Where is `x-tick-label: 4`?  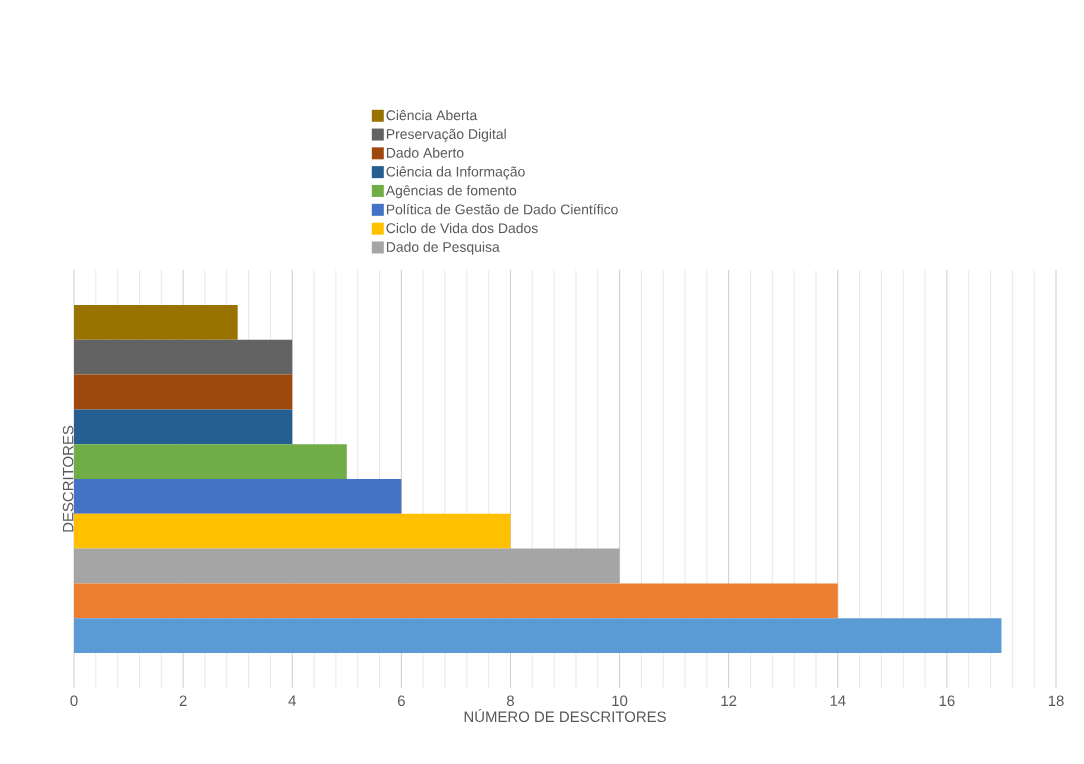
x-tick-label: 4 is located at coordinates (292, 700).